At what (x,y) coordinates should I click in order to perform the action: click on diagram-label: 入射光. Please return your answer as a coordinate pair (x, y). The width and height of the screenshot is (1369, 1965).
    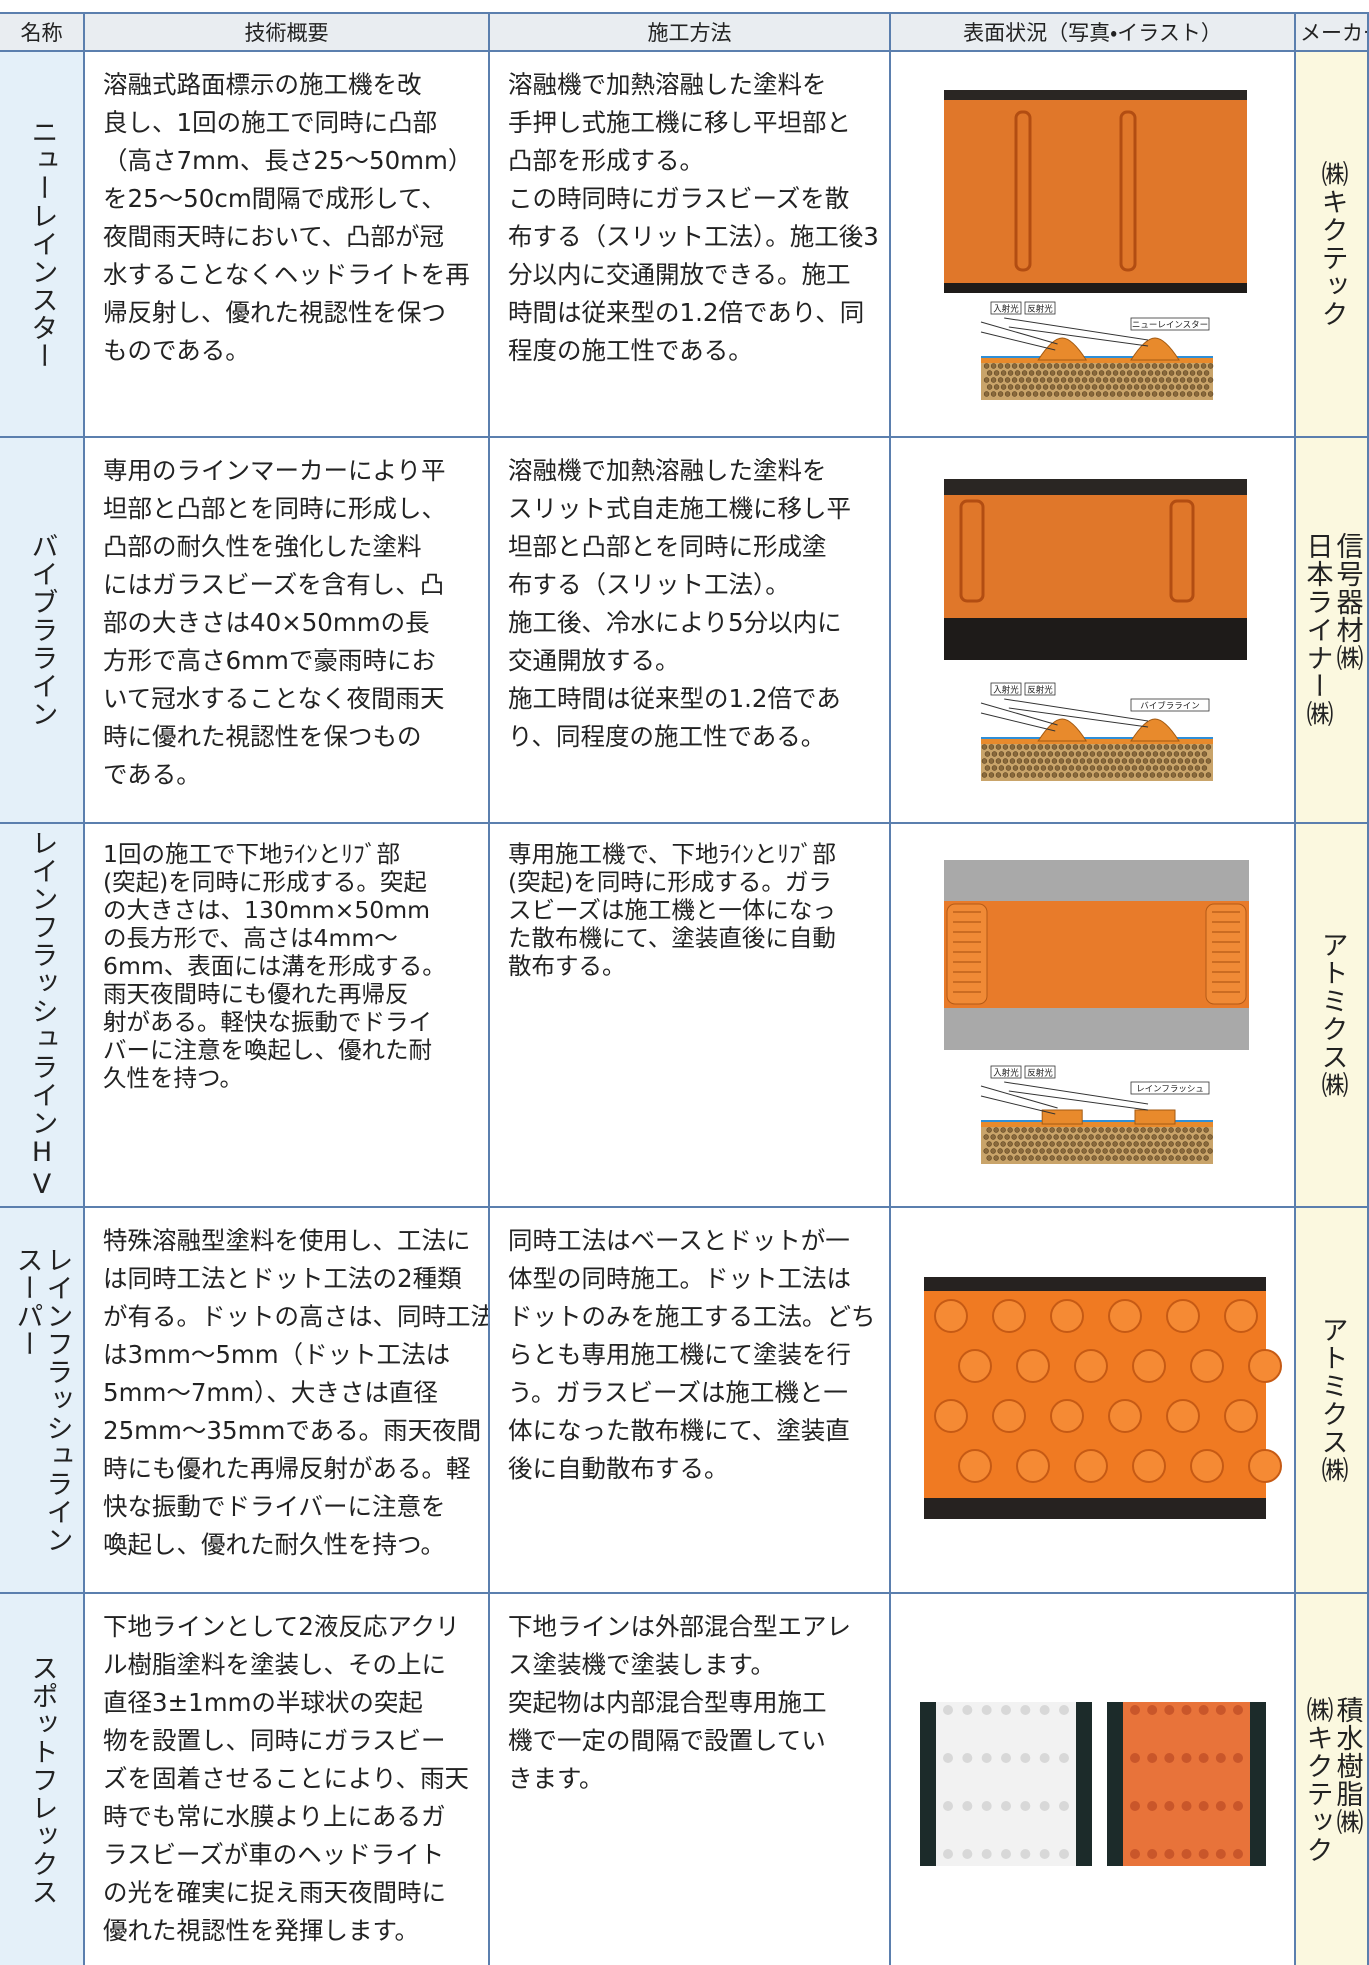
    Looking at the image, I should click on (1006, 690).